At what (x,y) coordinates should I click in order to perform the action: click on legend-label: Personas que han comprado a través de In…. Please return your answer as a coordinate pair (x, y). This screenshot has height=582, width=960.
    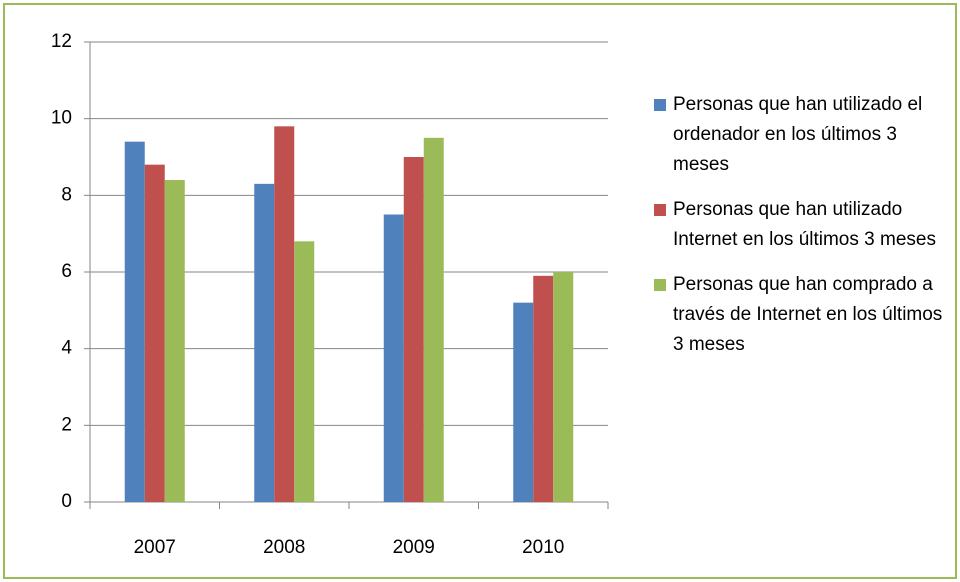
    Looking at the image, I should click on (808, 314).